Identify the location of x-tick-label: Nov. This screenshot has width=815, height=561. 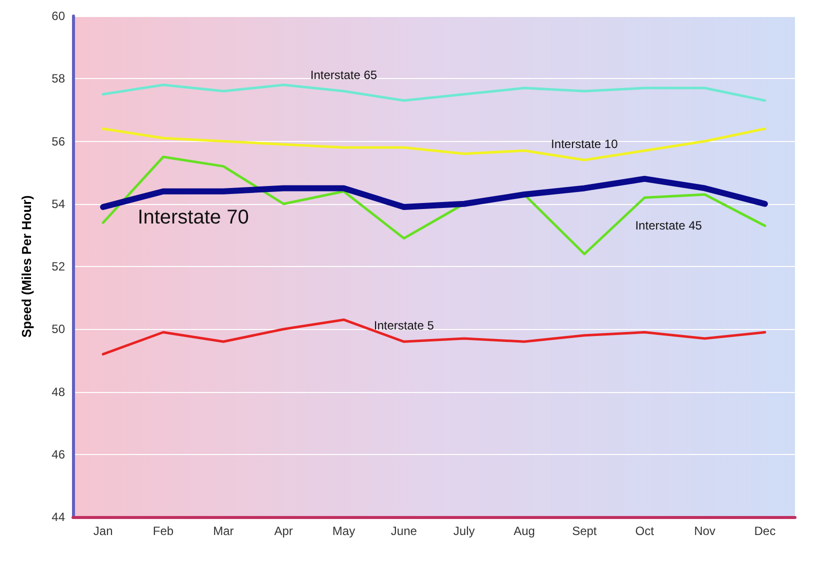
(705, 531).